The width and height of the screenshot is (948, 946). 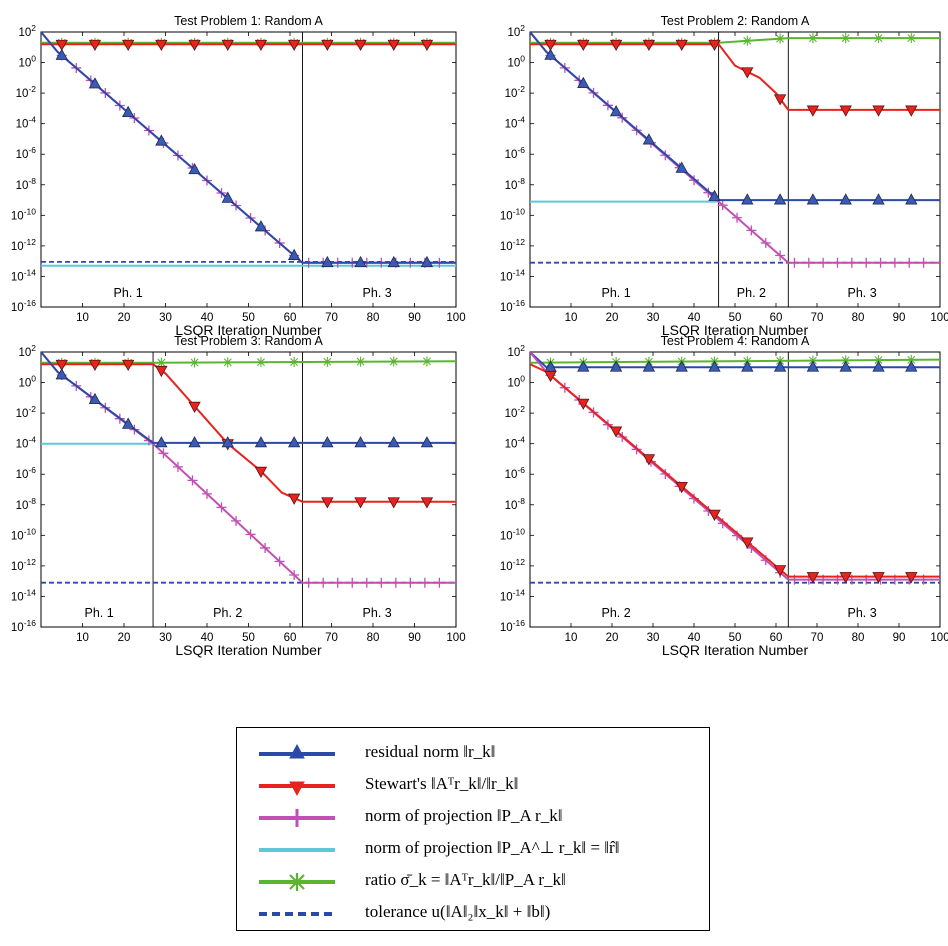 What do you see at coordinates (82, 638) in the screenshot?
I see `x-tick-label: 10` at bounding box center [82, 638].